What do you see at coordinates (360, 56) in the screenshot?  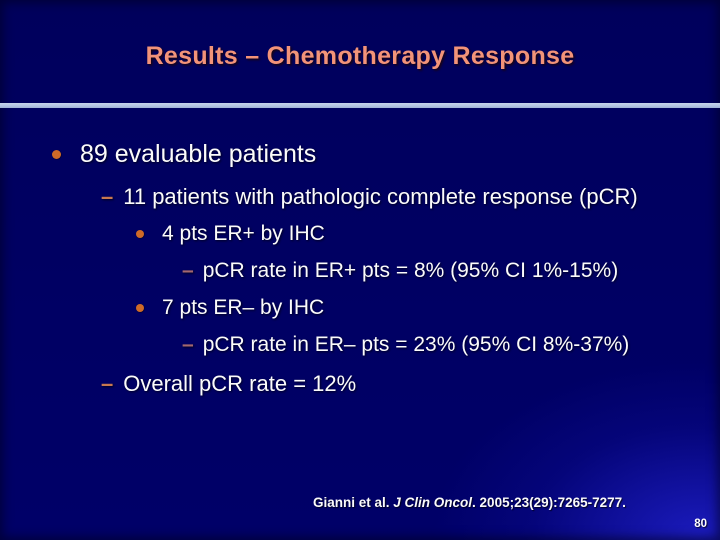 I see `slide-title: Results – Chemotherapy Response` at bounding box center [360, 56].